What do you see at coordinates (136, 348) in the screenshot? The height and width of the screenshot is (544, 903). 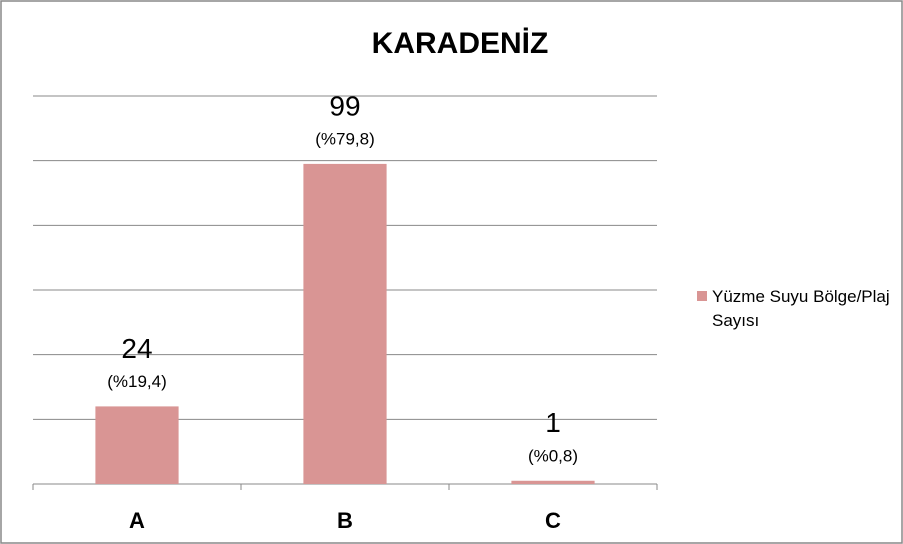 I see `data-label: 24` at bounding box center [136, 348].